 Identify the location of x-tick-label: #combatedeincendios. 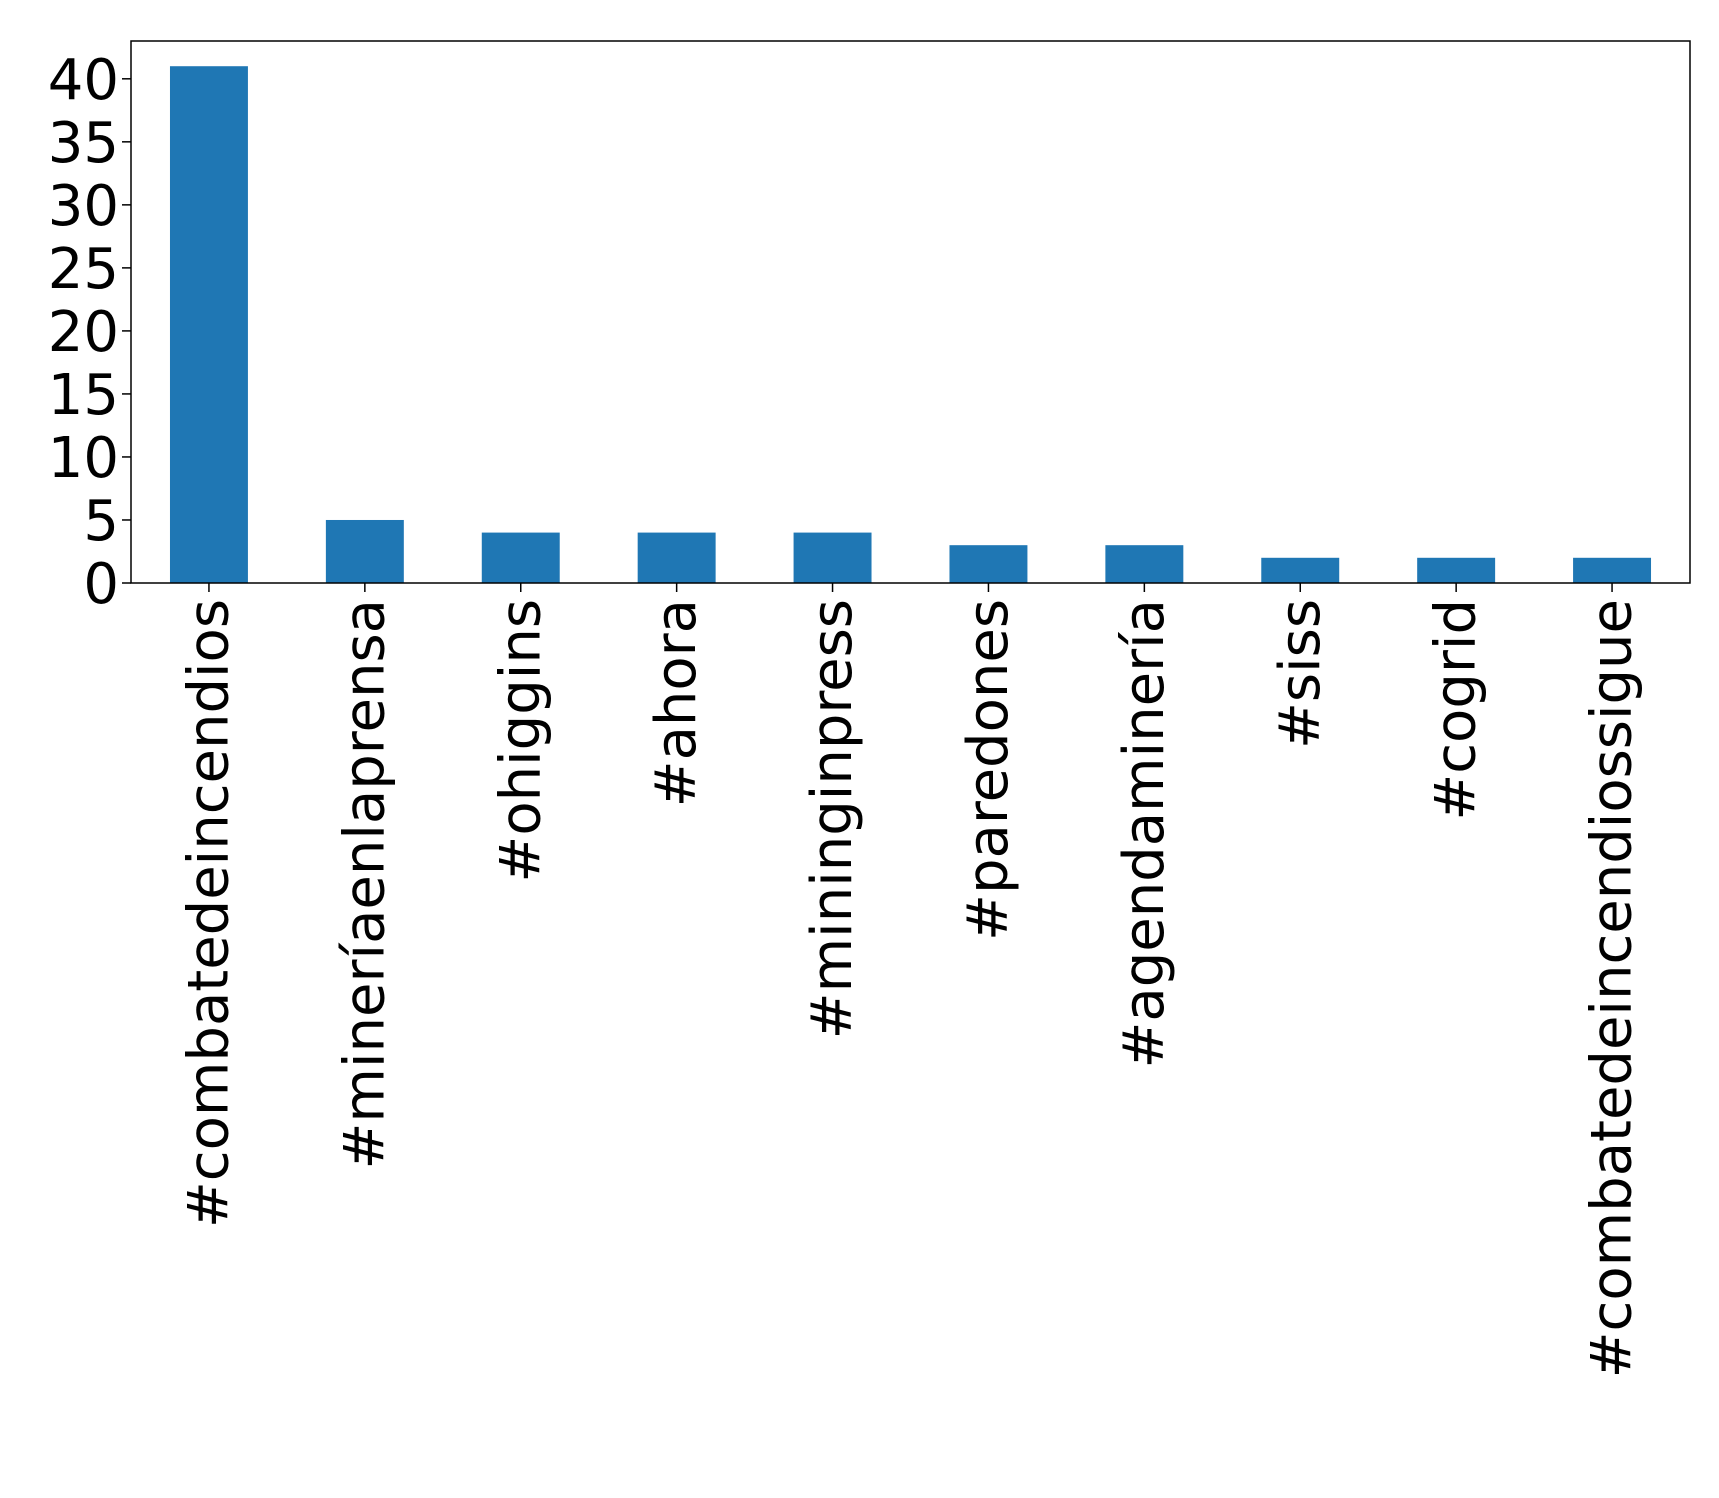
(208, 913).